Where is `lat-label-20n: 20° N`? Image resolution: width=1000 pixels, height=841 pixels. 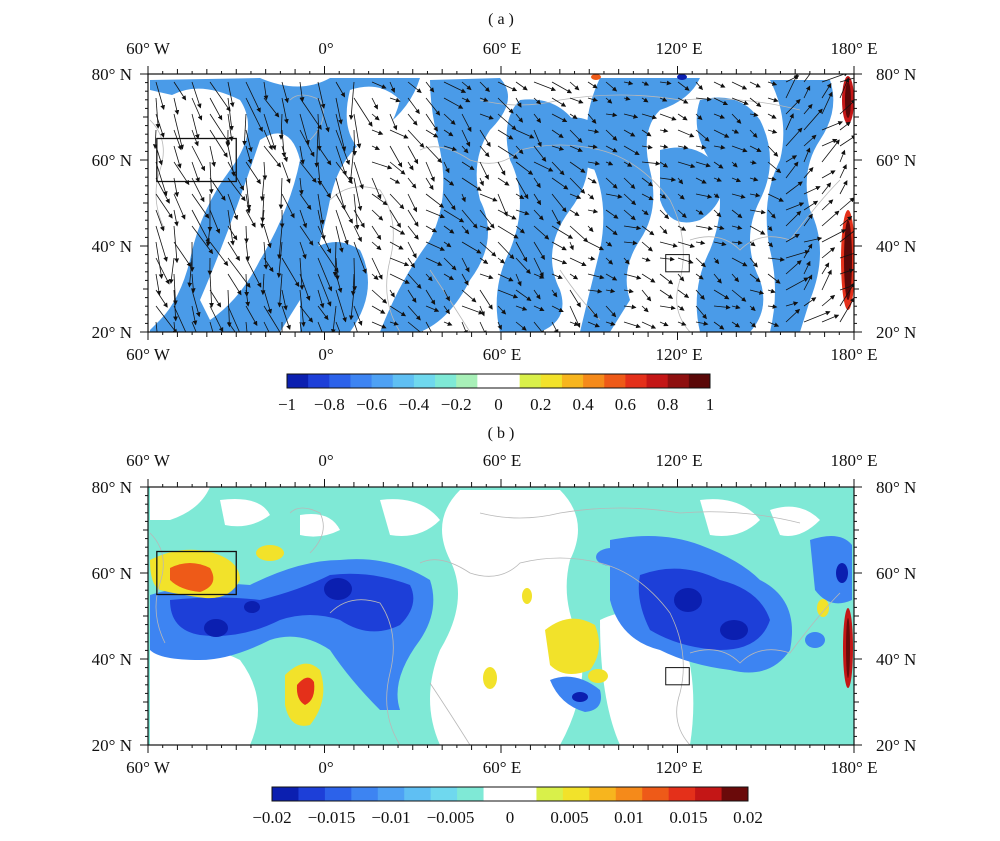 lat-label-20n: 20° N is located at coordinates (896, 745).